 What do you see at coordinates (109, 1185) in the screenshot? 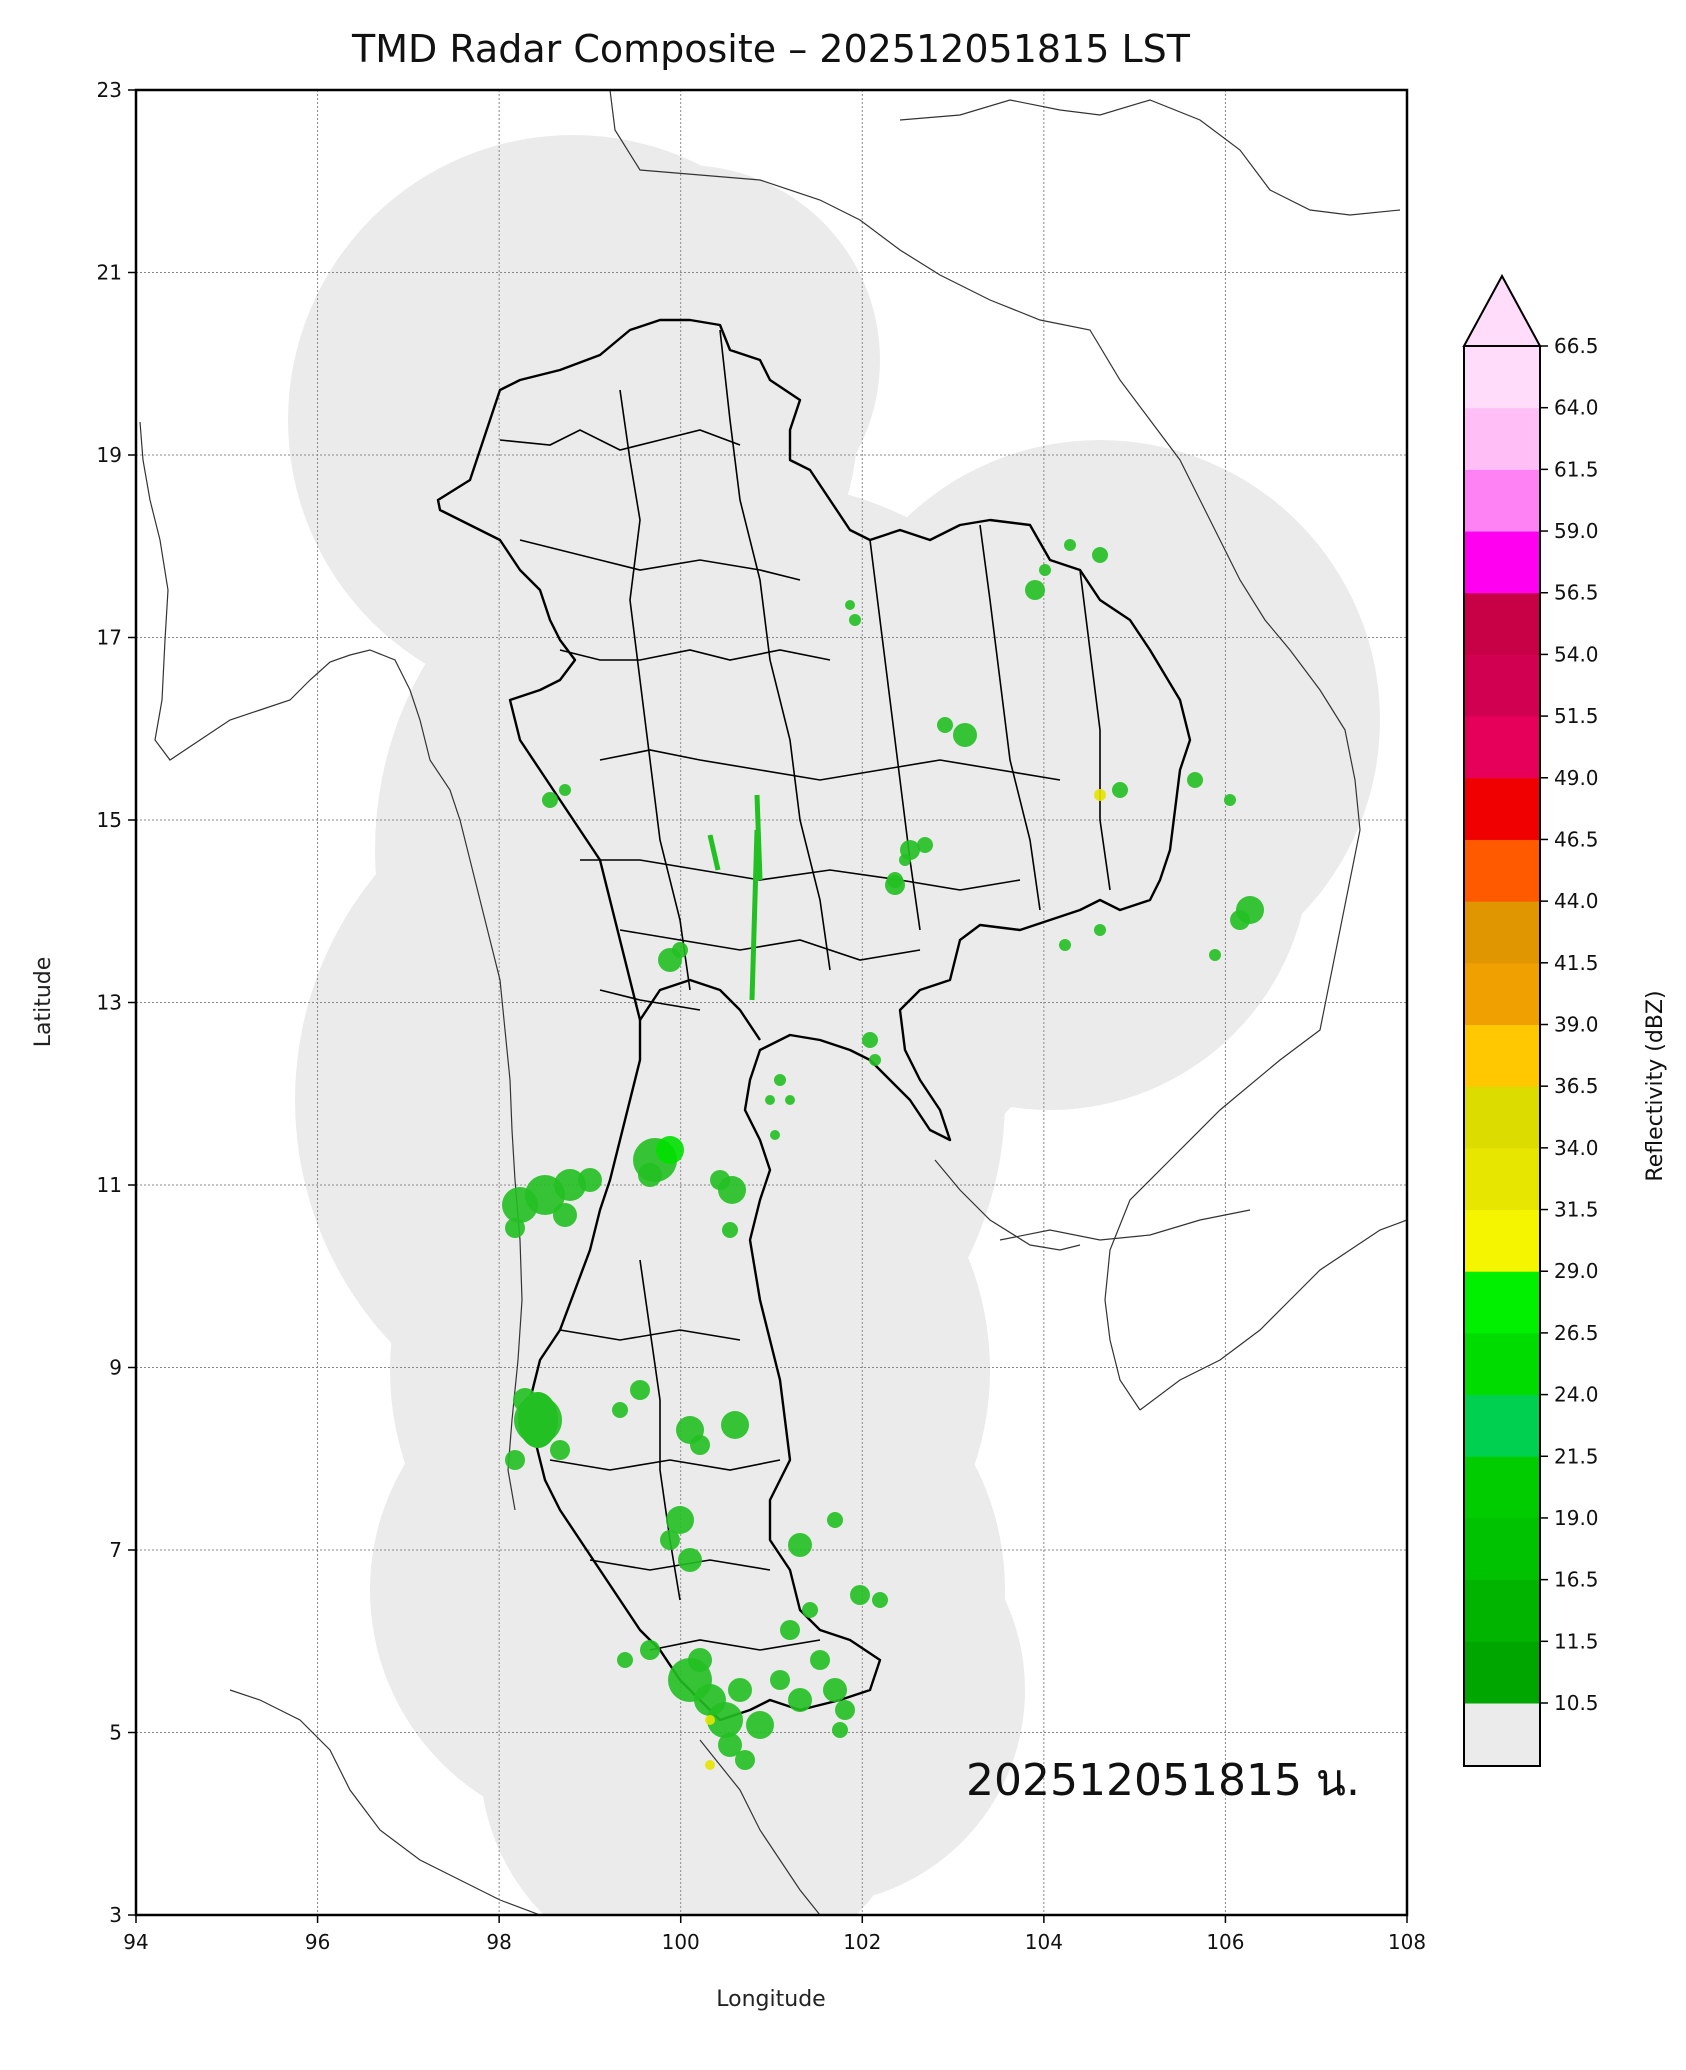
I see `y-tick-label: 11` at bounding box center [109, 1185].